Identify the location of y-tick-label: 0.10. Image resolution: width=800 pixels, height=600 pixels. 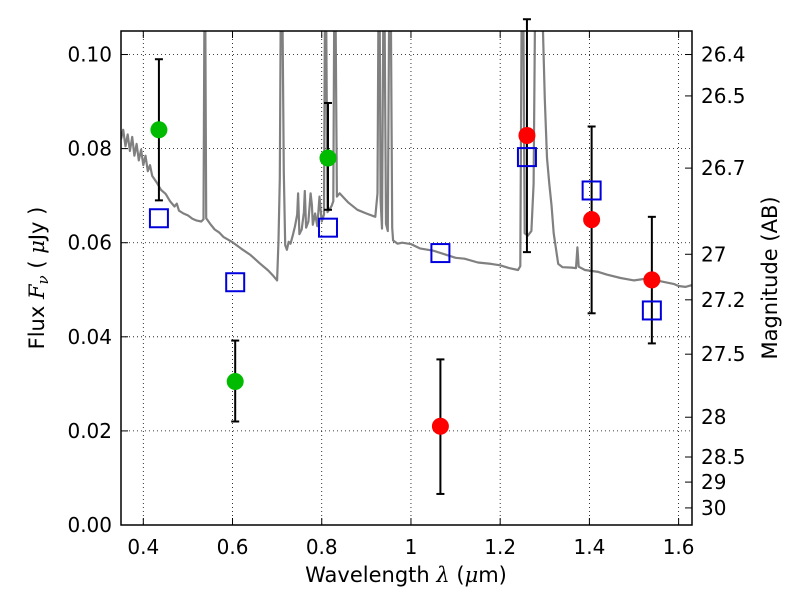
(89, 55).